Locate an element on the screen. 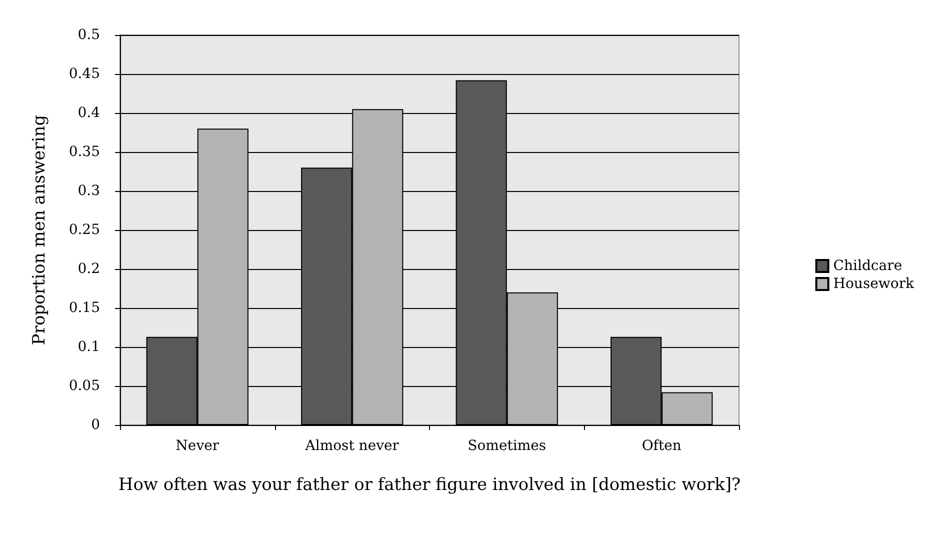 This screenshot has height=550, width=939. y-tick-label: 0.35 is located at coordinates (84, 152).